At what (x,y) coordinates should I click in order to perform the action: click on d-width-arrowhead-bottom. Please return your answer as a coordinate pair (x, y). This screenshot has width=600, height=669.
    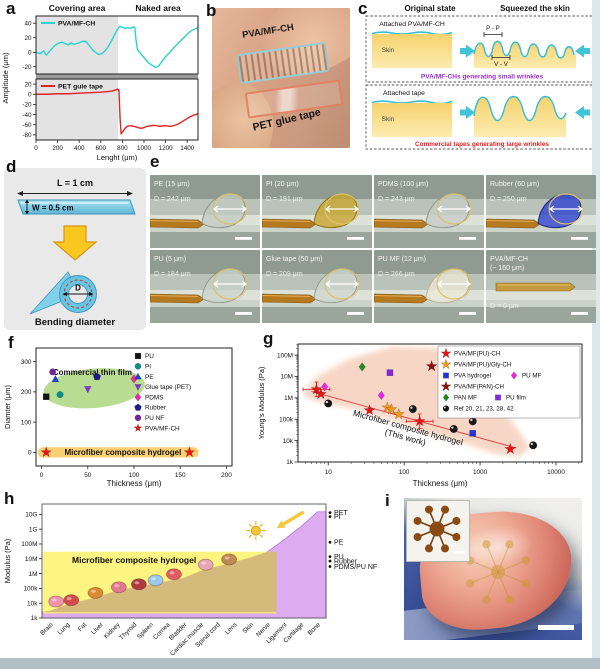
    Looking at the image, I should click on (27, 213).